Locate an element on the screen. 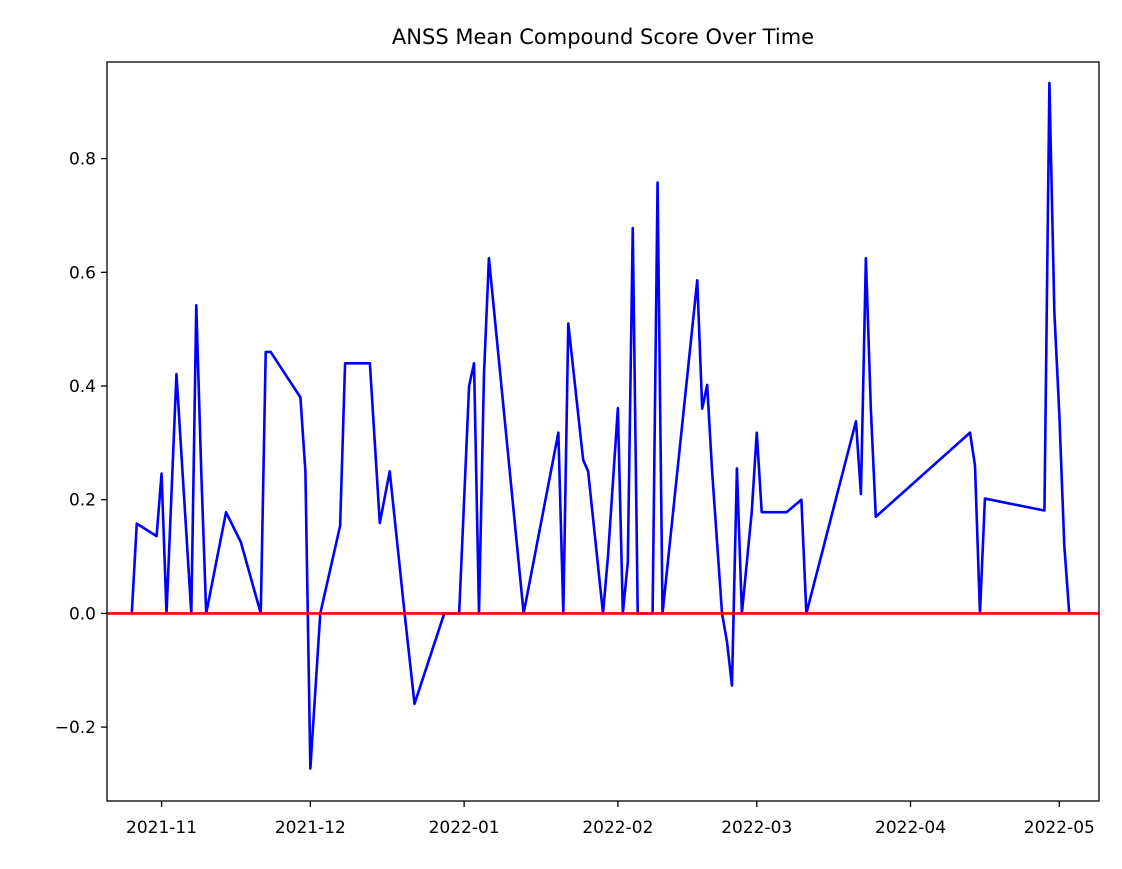 Image resolution: width=1122 pixels, height=869 pixels. y-tick-label: 0.8 is located at coordinates (82, 160).